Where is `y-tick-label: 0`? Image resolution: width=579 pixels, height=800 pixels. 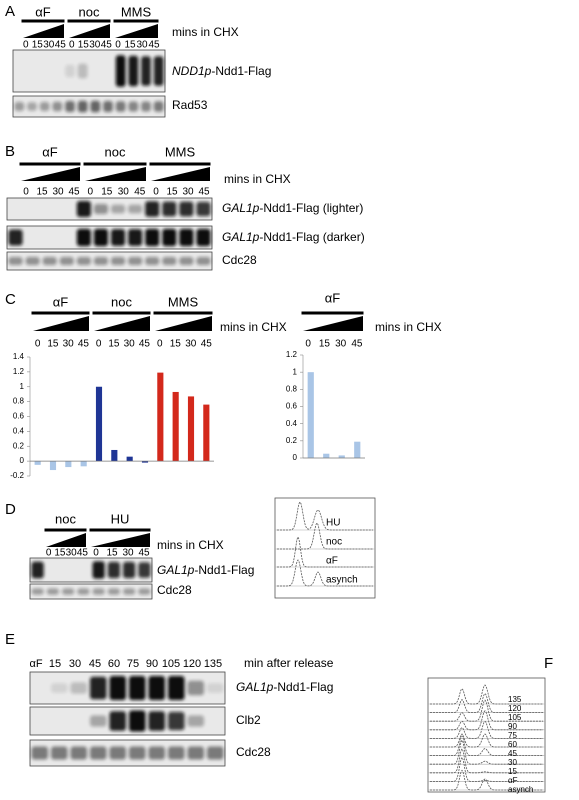 y-tick-label: 0 is located at coordinates (22, 460).